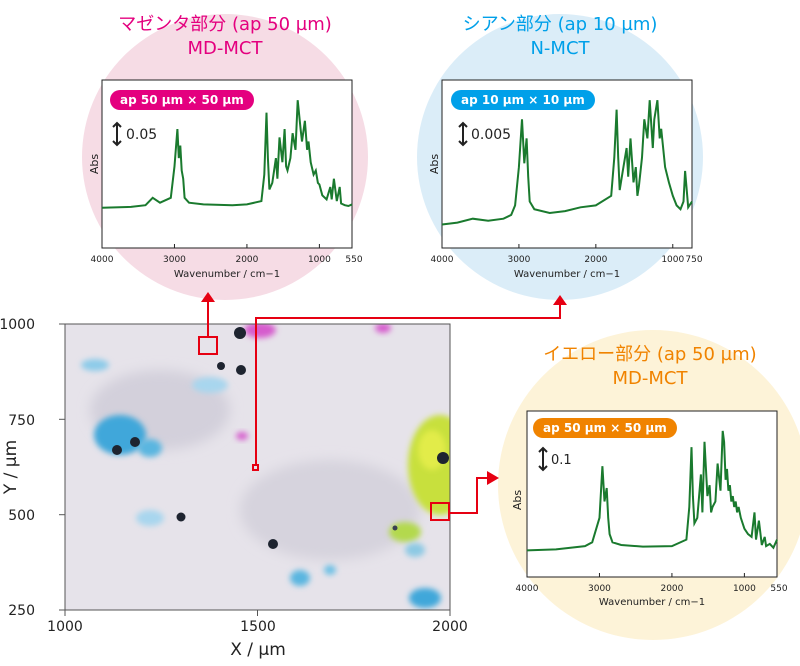  Describe the element at coordinates (102, 260) in the screenshot. I see `magenta-x-tick-4000: 4000` at that location.